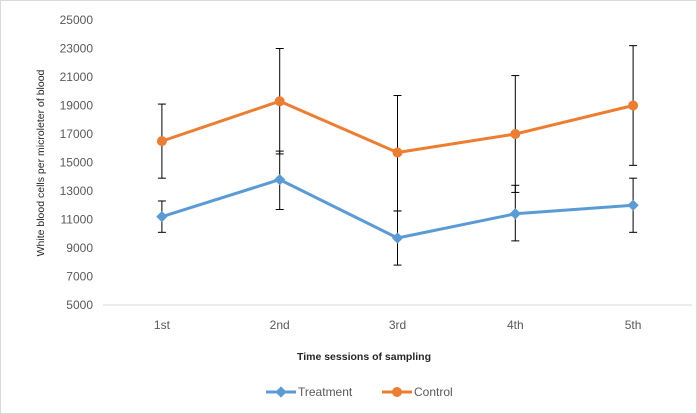 This screenshot has width=697, height=414. What do you see at coordinates (79, 248) in the screenshot?
I see `y-tick-label: 9000` at bounding box center [79, 248].